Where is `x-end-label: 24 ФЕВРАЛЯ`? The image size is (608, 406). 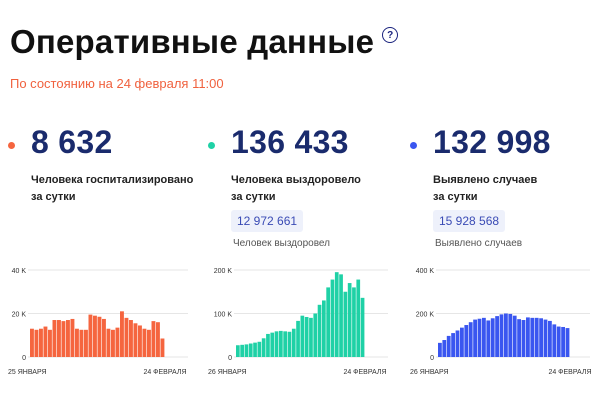
x-end-label: 24 ФЕВРАЛЯ is located at coordinates (364, 372).